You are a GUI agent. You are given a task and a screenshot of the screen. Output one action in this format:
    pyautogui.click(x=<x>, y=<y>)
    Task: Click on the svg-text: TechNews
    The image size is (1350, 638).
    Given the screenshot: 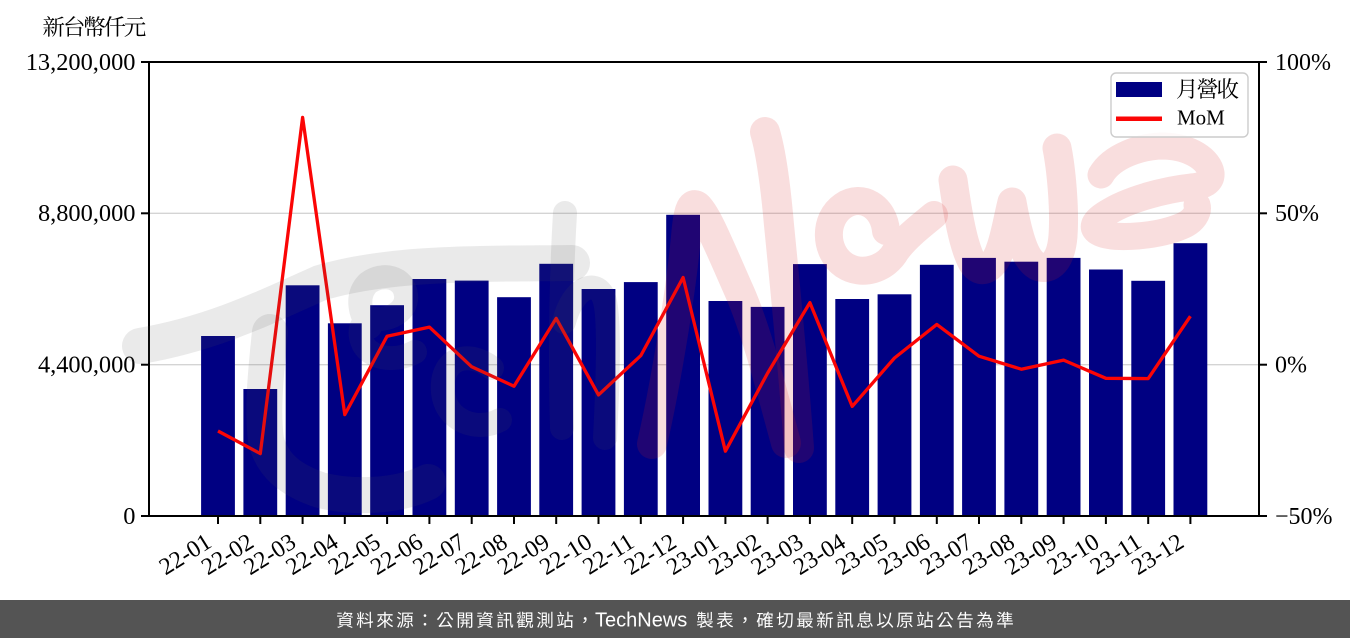 What is the action you would take?
    pyautogui.click(x=641, y=620)
    